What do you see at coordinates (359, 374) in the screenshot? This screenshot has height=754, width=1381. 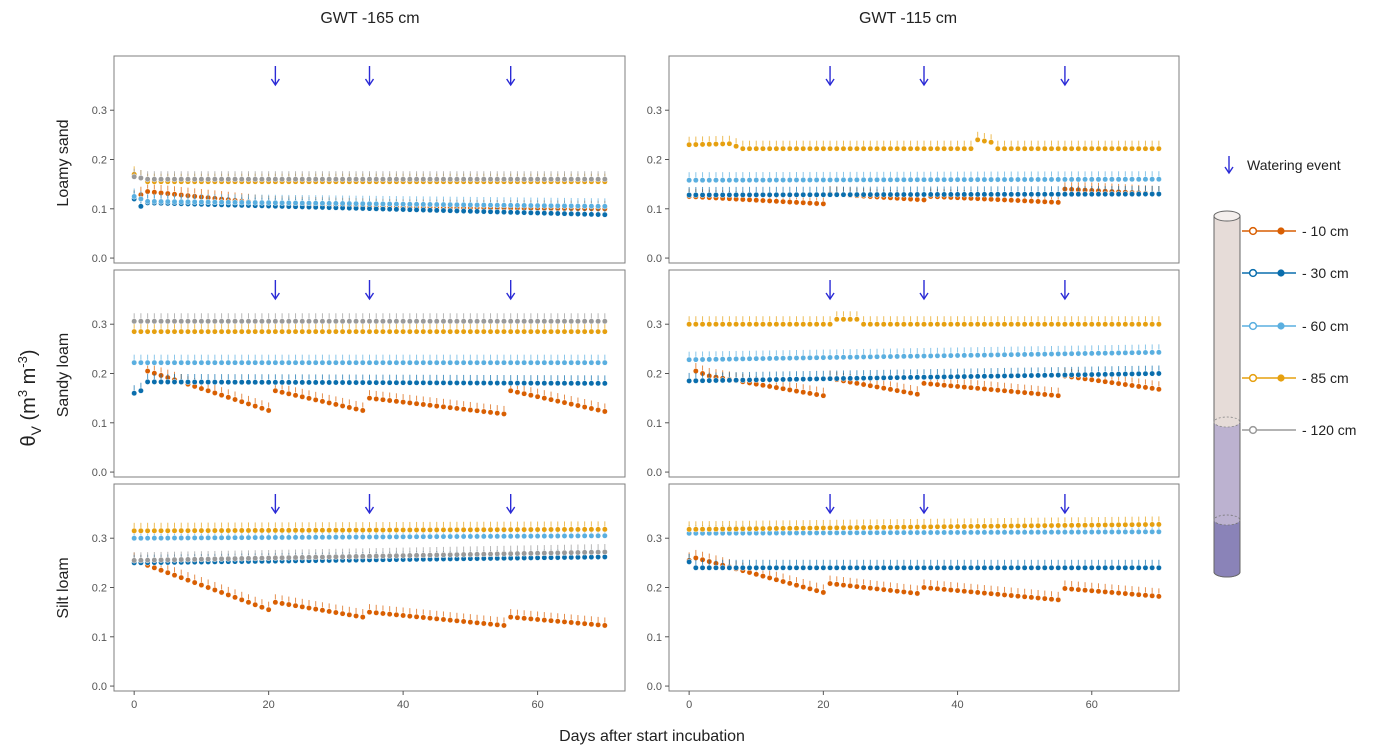 I see `panel-3: 0.00.10.20.3` at bounding box center [359, 374].